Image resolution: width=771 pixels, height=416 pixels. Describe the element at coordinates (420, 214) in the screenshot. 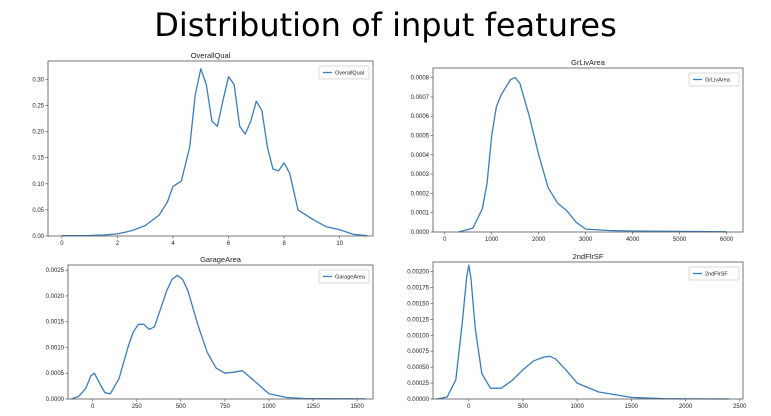

I see `y-tick-label: 0.0001` at that location.